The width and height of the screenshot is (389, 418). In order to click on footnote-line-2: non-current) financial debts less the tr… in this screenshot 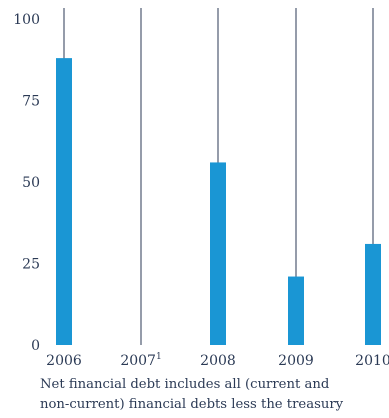, I will do `click(192, 404)`.